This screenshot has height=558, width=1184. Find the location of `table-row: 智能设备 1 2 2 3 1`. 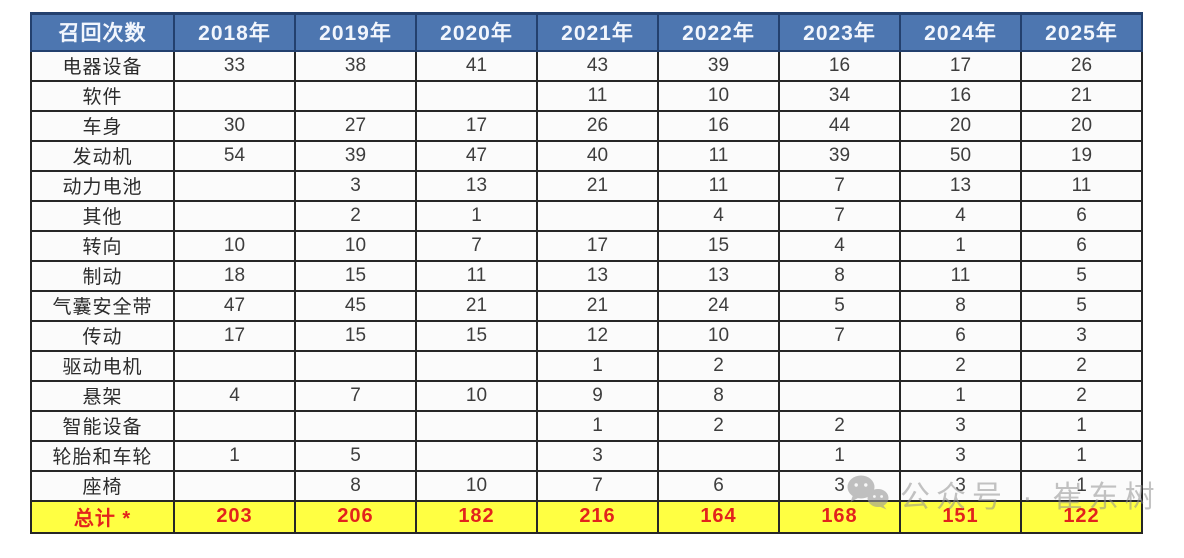

table-row: 智能设备 1 2 2 3 1 is located at coordinates (586, 425).